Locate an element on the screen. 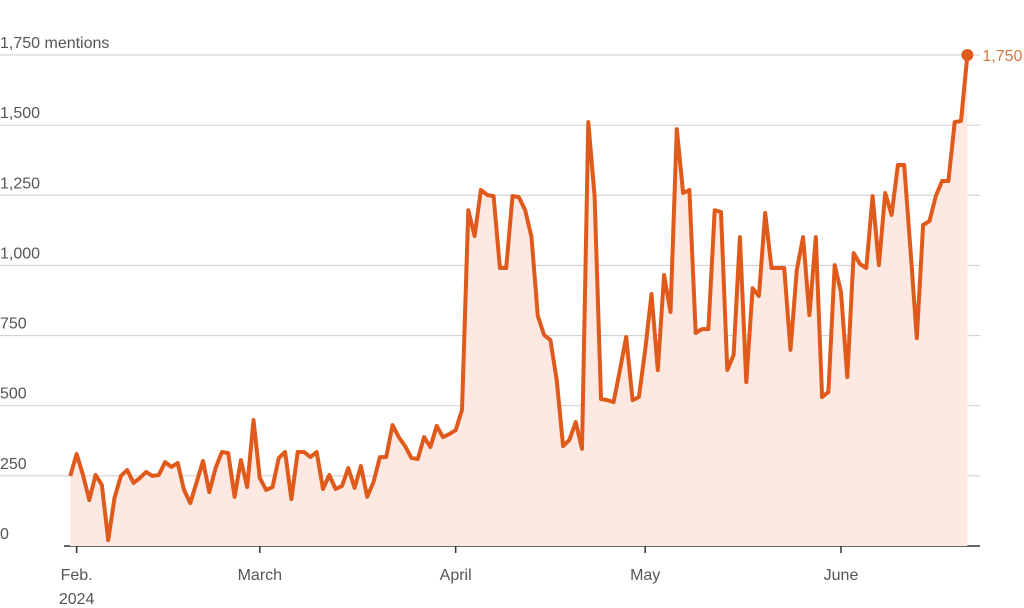  y-tick-label: 1,000 is located at coordinates (20, 253).